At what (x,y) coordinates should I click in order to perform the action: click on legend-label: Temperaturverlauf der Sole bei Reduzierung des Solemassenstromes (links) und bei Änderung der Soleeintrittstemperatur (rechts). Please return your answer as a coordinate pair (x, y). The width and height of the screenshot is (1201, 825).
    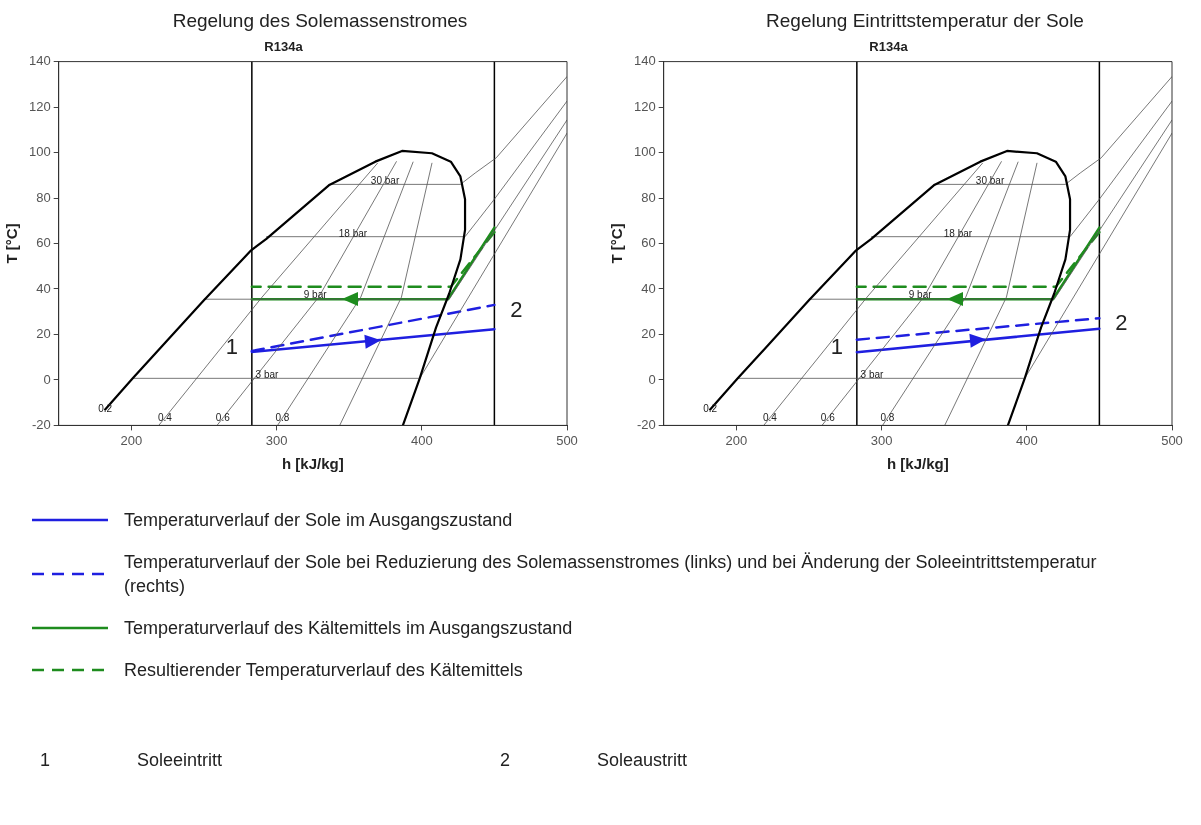
    Looking at the image, I should click on (611, 574).